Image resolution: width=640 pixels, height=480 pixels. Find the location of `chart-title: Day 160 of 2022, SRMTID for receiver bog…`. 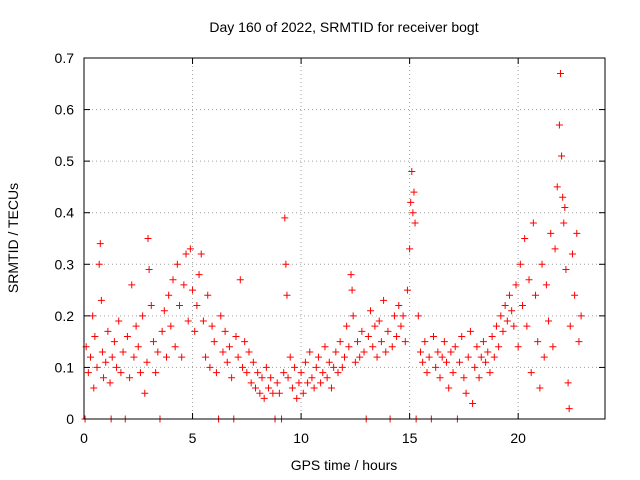

chart-title: Day 160 of 2022, SRMTID for receiver bog… is located at coordinates (343, 27).